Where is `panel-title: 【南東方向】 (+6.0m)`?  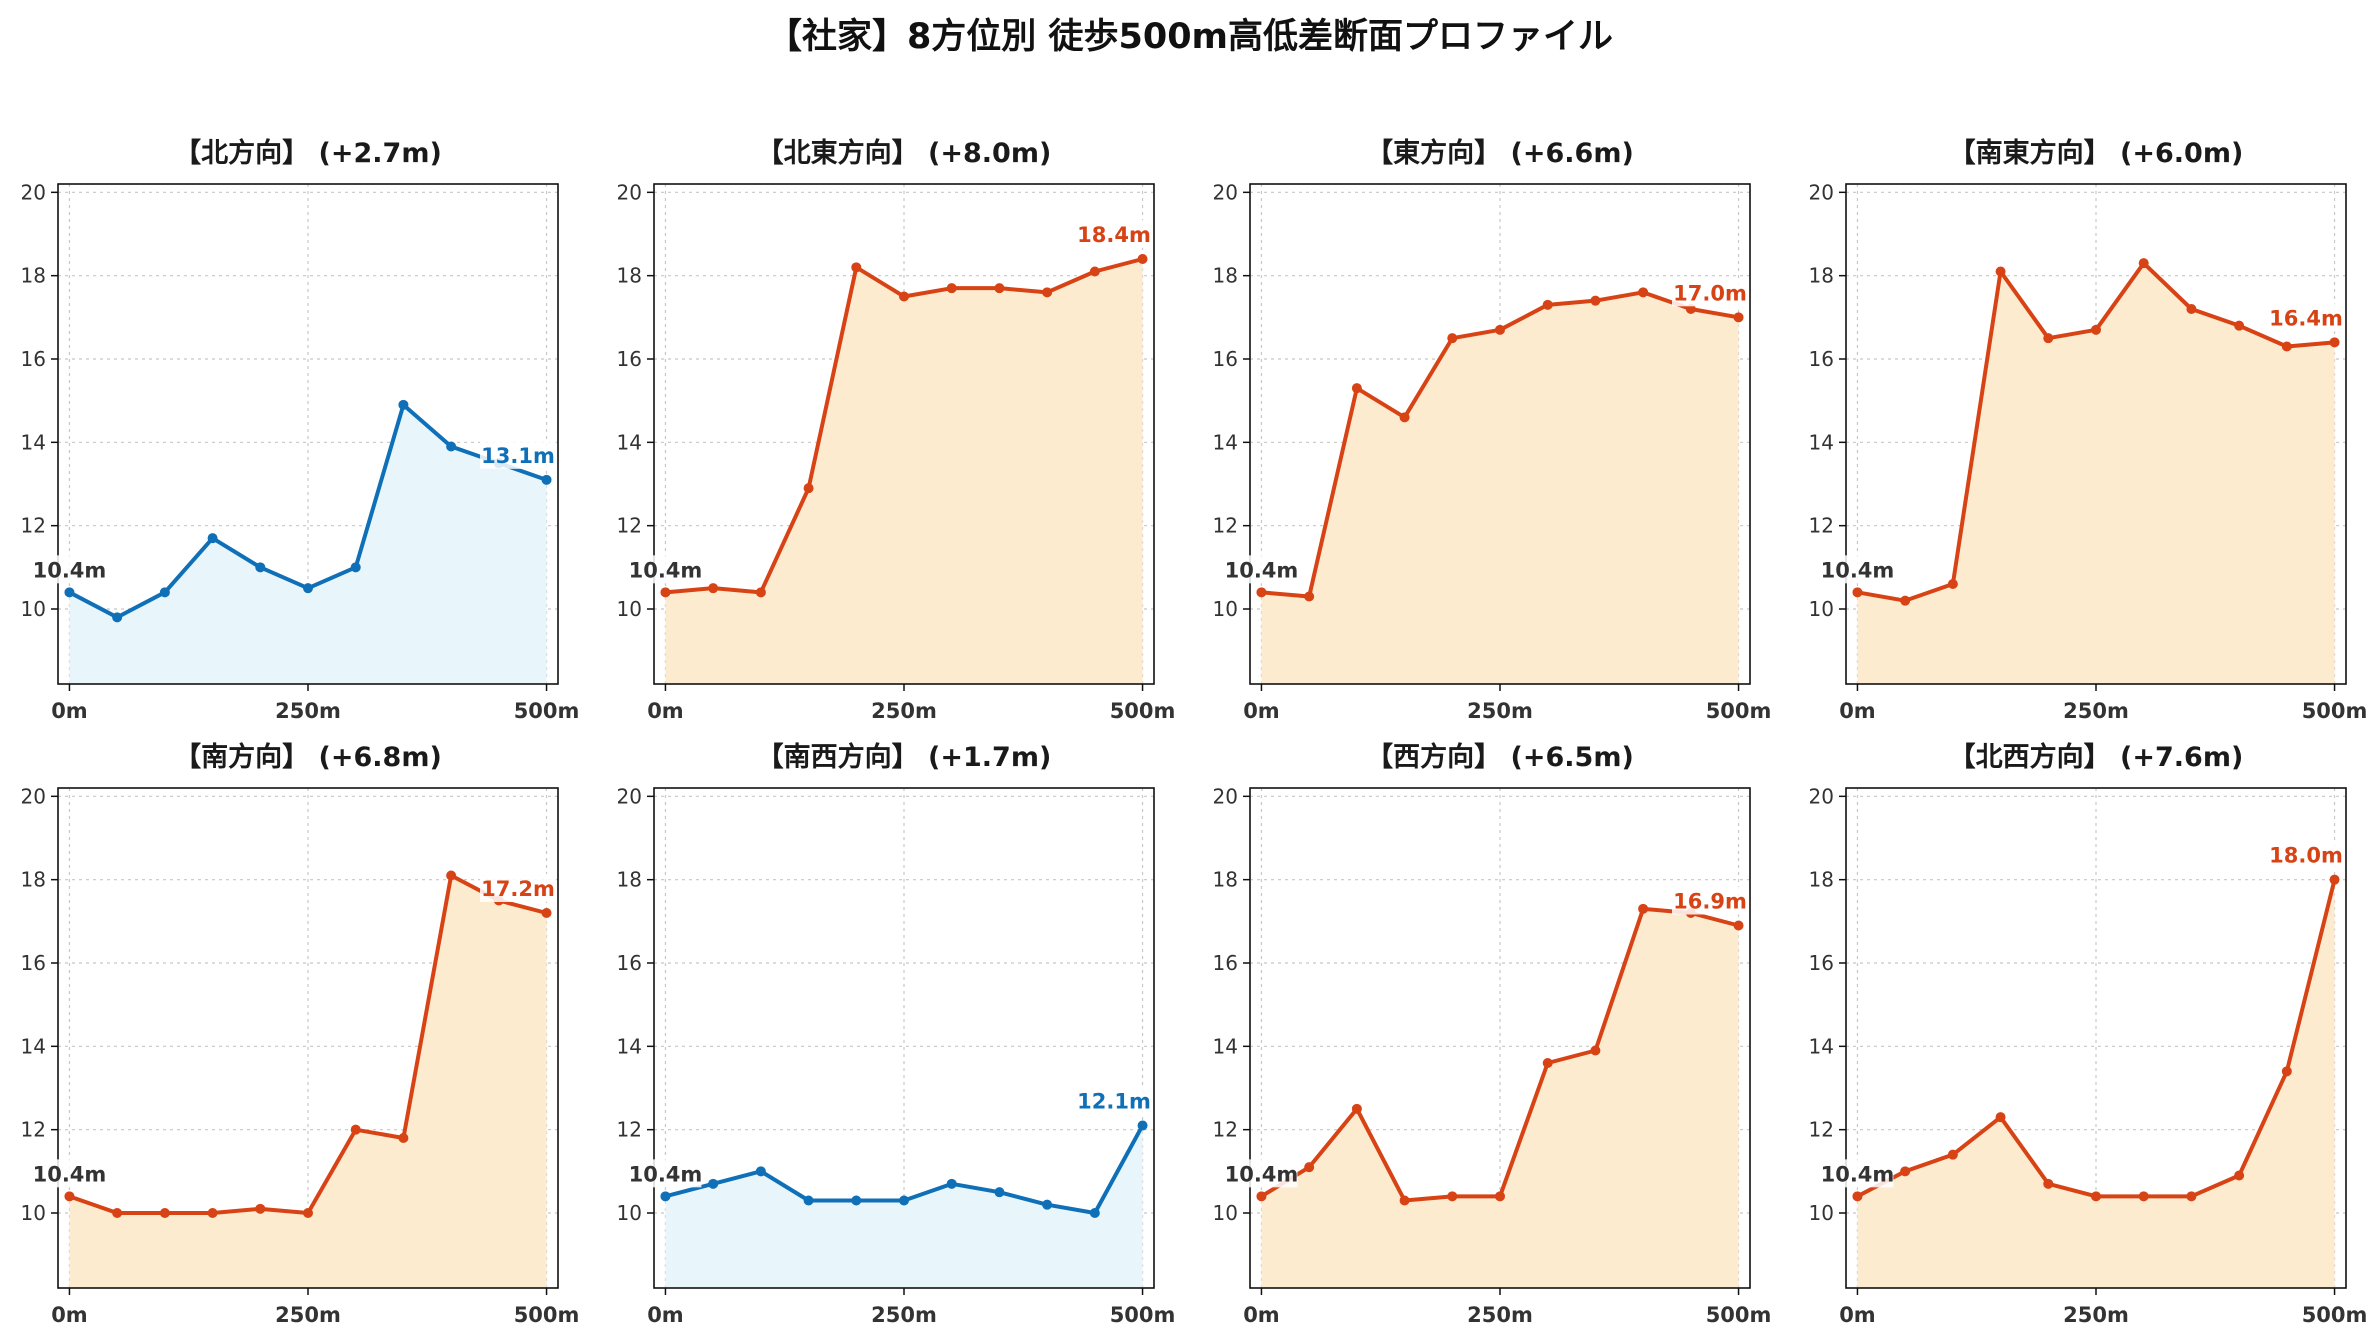 panel-title: 【南東方向】 (+6.0m) is located at coordinates (2096, 153).